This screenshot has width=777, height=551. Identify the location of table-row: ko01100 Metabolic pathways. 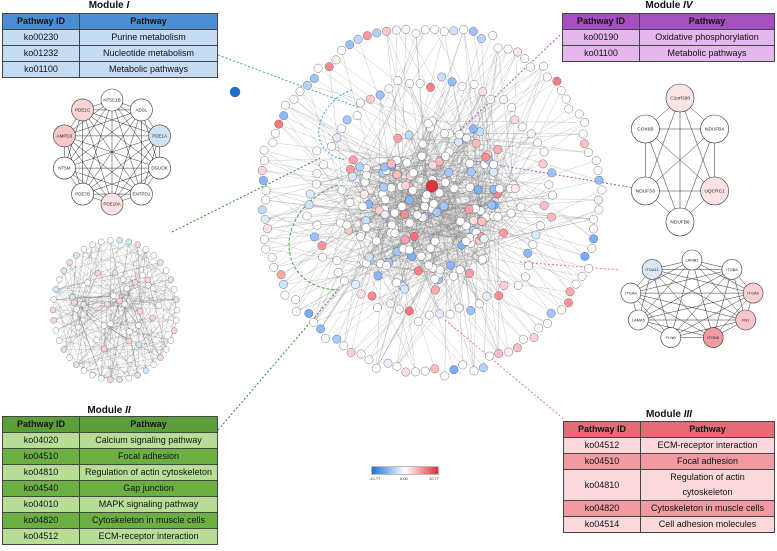
(110, 69).